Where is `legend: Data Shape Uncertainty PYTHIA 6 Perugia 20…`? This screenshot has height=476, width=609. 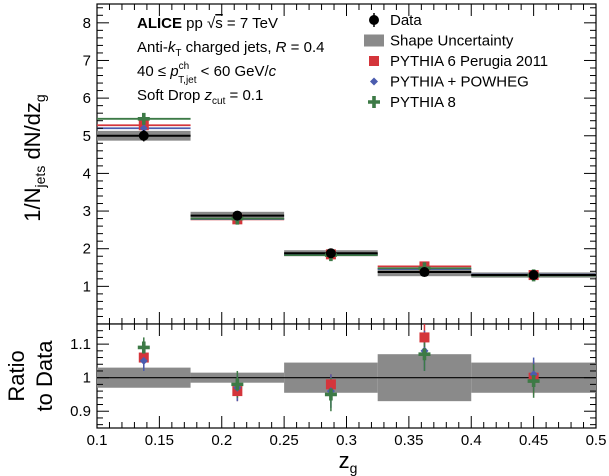 legend: Data Shape Uncertainty PYTHIA 6 Perugia 20… is located at coordinates (456, 61).